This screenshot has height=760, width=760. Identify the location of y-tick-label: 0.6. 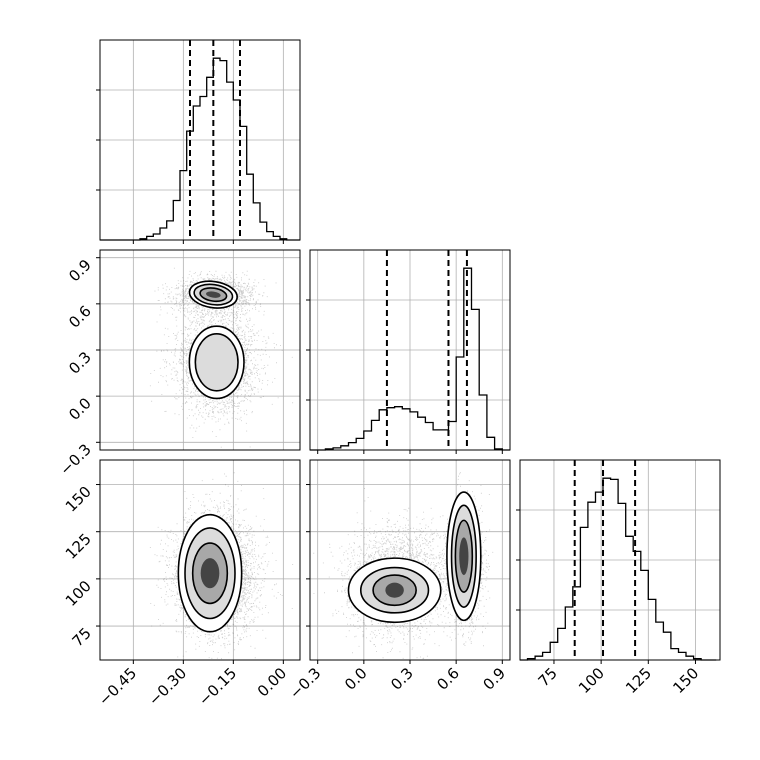
(80, 317).